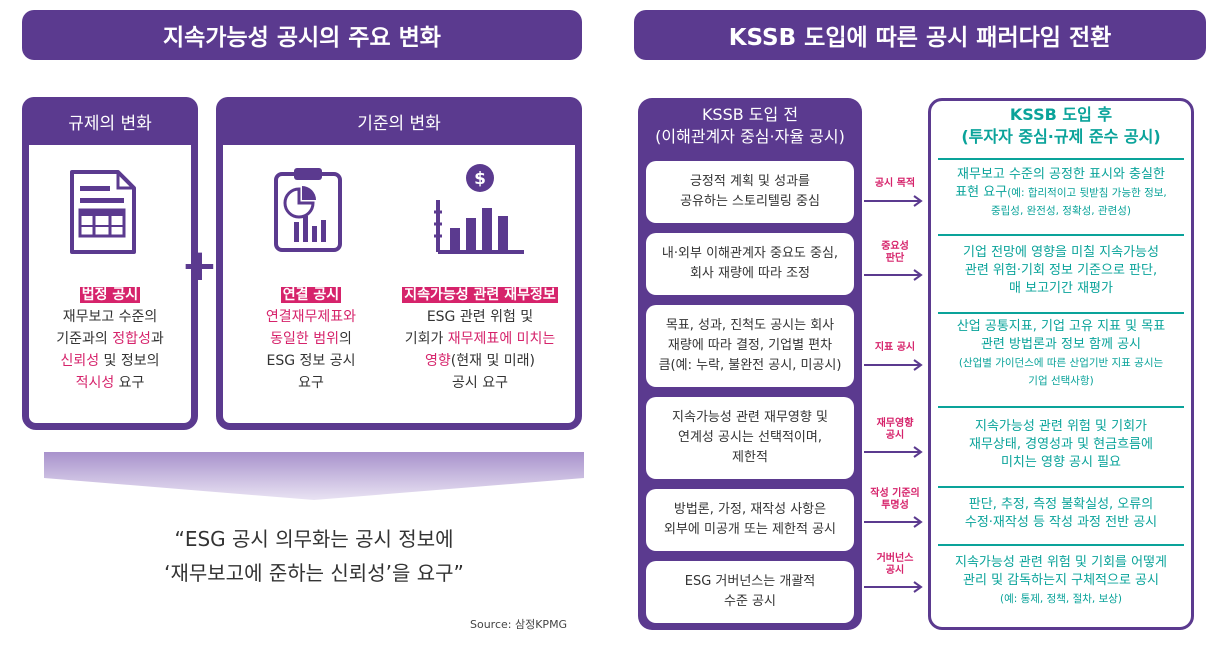  I want to click on after-title: KSSB 도입 후 (투자자 중심·규제 준수 공시), so click(1061, 126).